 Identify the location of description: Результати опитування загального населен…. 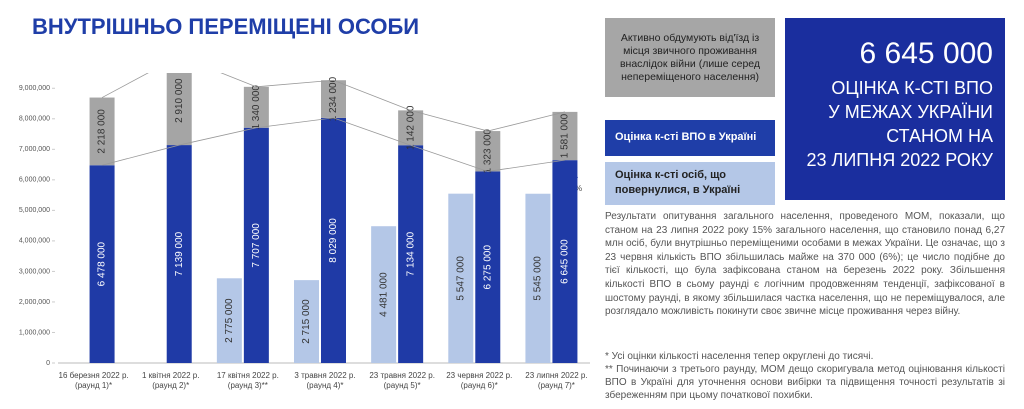
(805, 264).